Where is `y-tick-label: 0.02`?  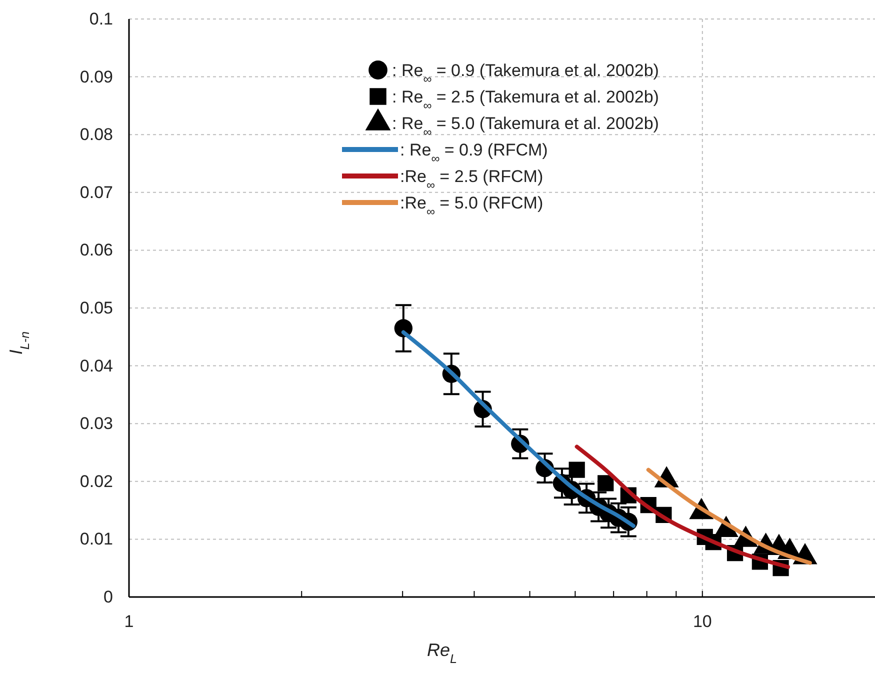
y-tick-label: 0.02 is located at coordinates (96, 481).